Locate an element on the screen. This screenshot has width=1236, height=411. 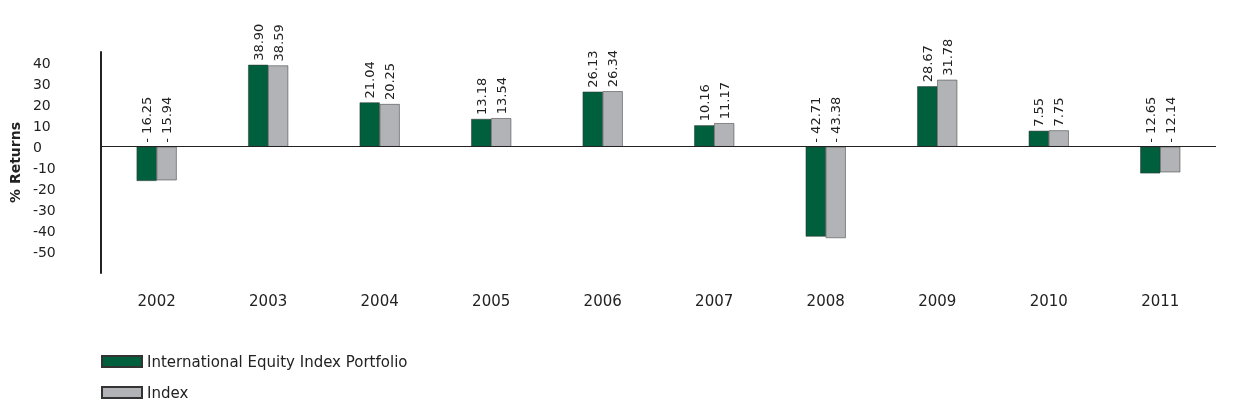
data-label: - 12.65 is located at coordinates (1150, 119).